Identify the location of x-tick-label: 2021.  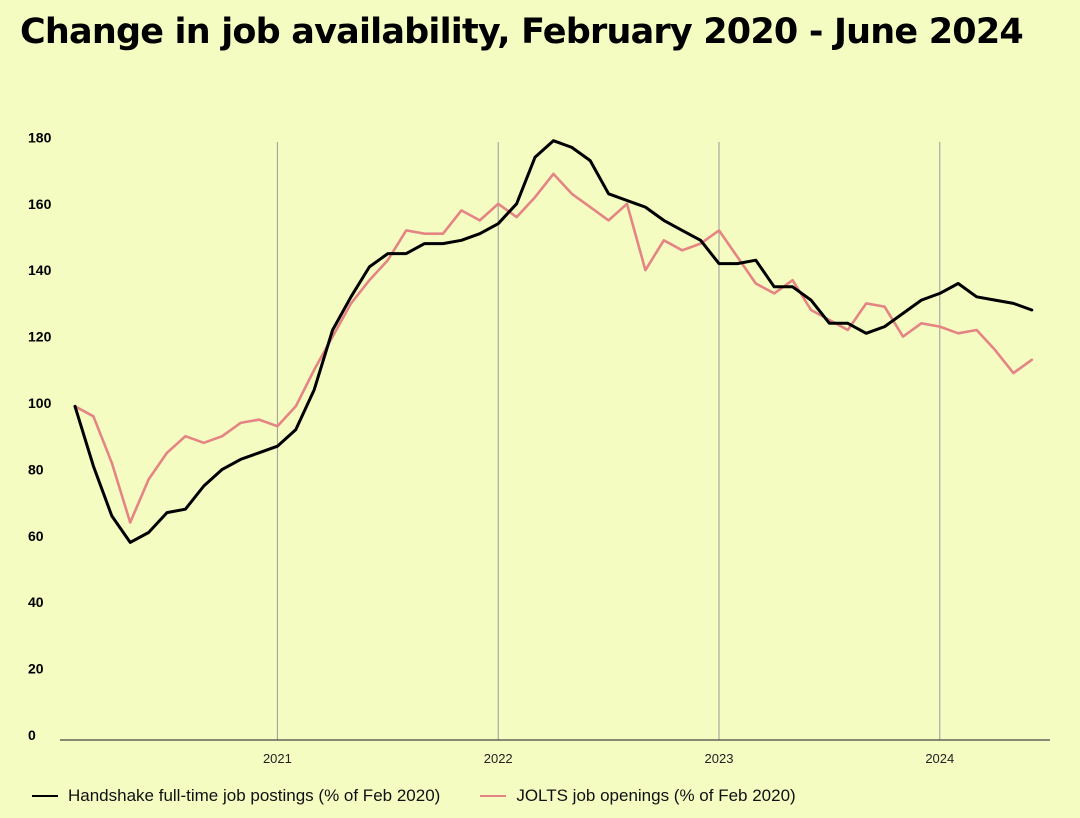
(277, 758).